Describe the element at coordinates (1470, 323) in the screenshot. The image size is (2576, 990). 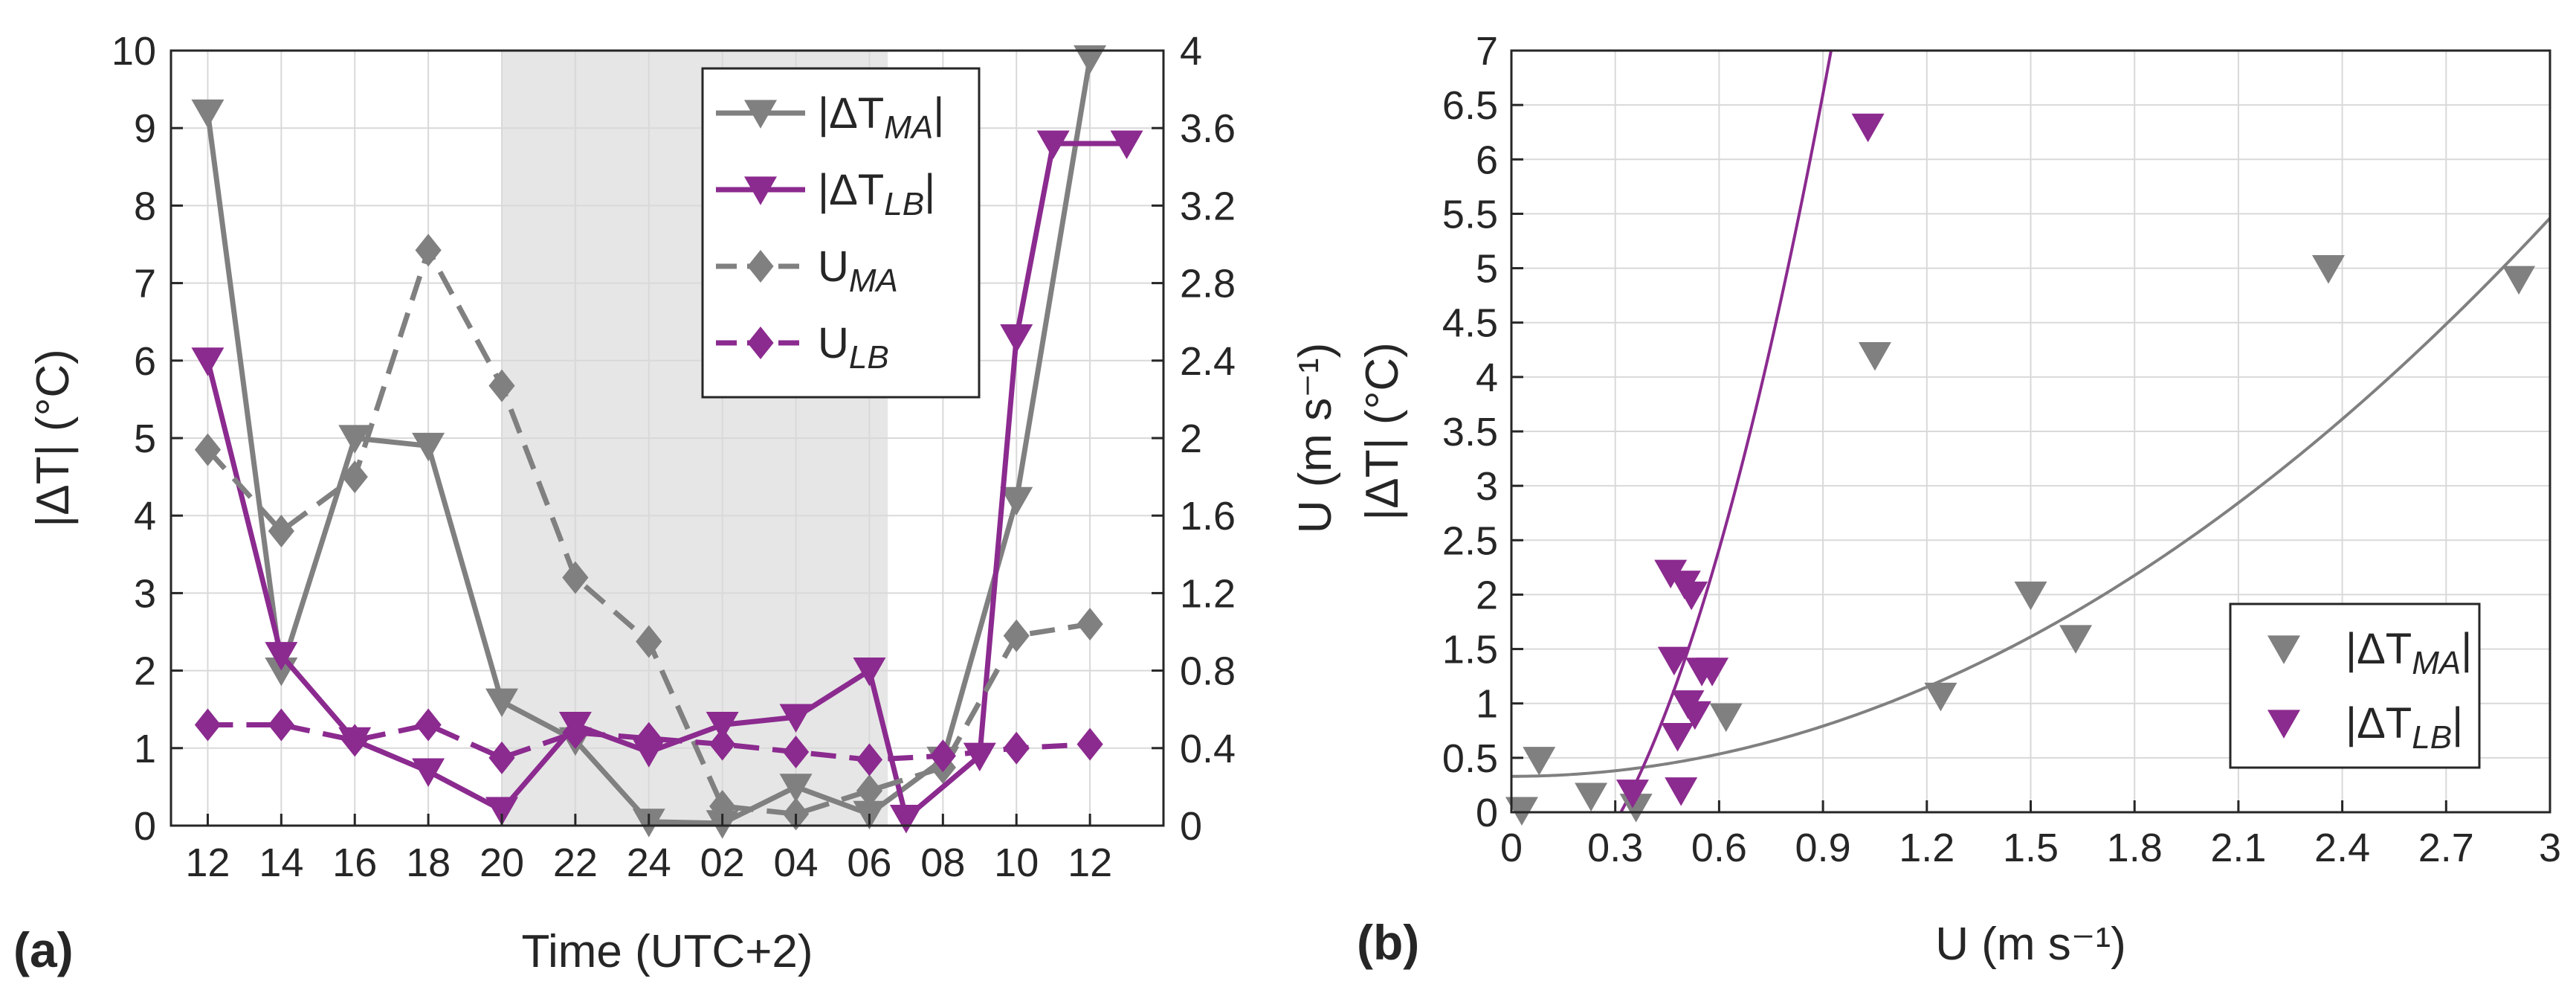
I see `y-tick-label: 4.5` at that location.